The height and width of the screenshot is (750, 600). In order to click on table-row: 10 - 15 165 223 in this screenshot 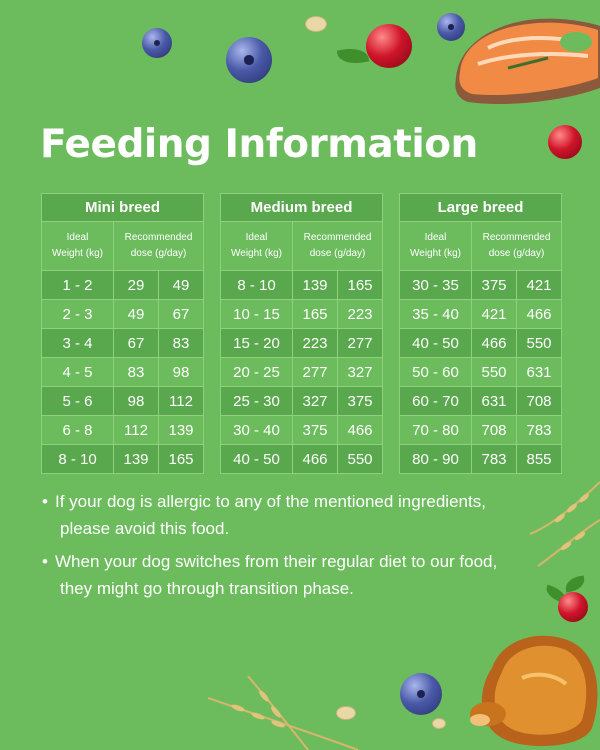, I will do `click(302, 314)`.